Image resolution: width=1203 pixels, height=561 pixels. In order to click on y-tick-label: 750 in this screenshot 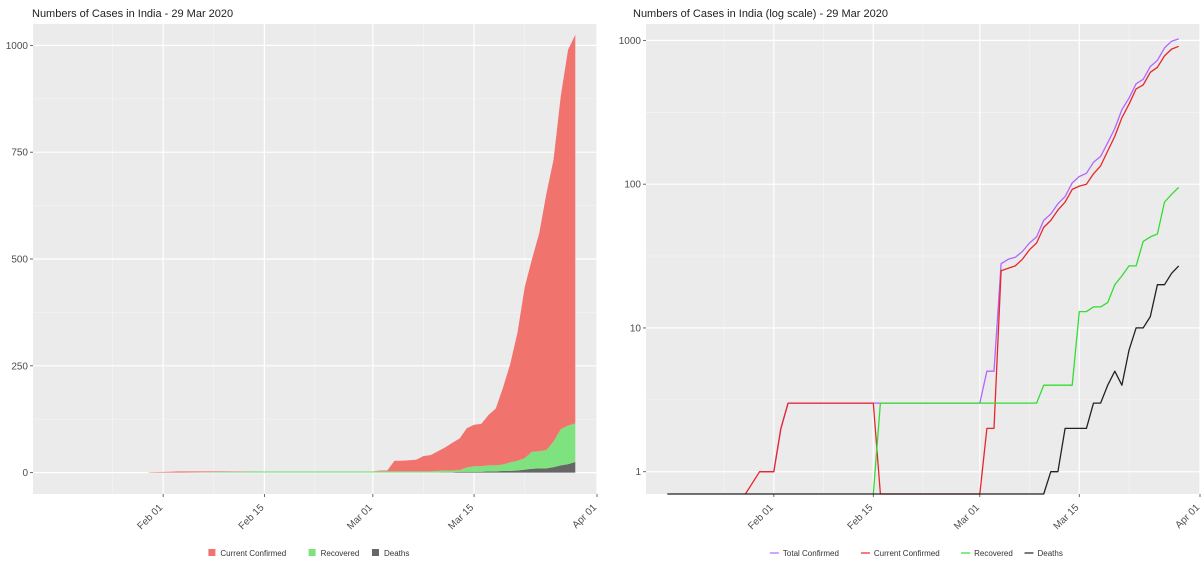, I will do `click(19, 153)`.